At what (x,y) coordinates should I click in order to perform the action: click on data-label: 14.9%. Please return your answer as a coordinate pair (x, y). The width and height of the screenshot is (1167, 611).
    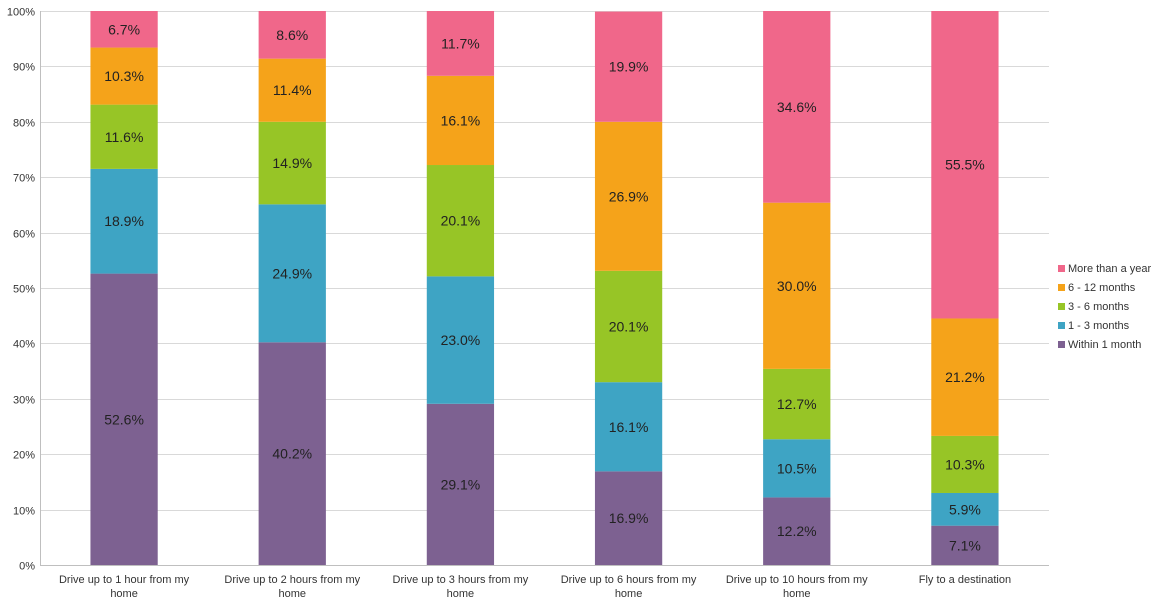
    Looking at the image, I should click on (292, 163).